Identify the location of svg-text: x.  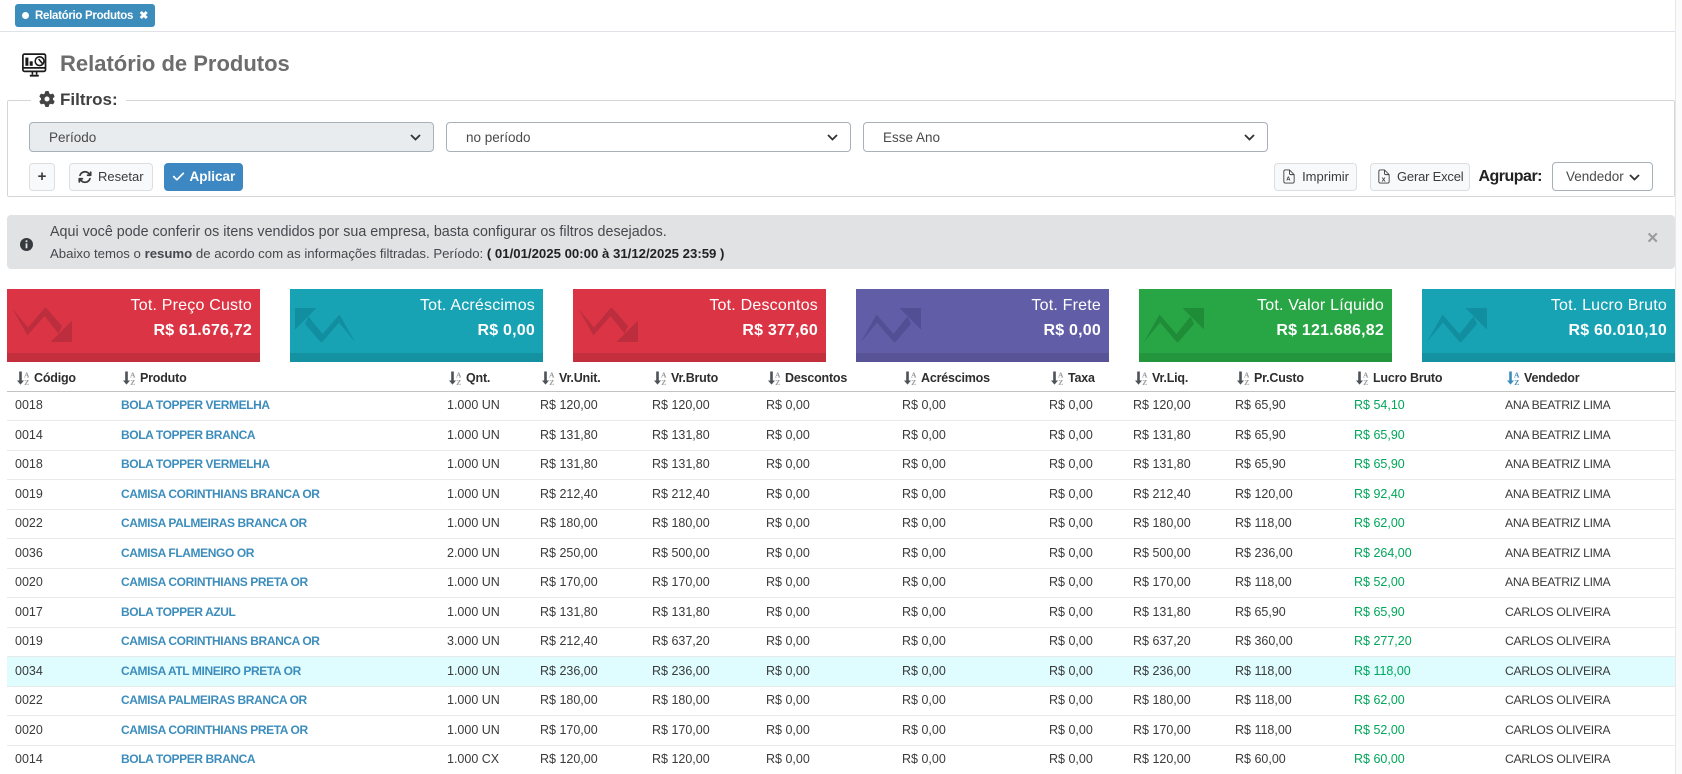
(1384, 179).